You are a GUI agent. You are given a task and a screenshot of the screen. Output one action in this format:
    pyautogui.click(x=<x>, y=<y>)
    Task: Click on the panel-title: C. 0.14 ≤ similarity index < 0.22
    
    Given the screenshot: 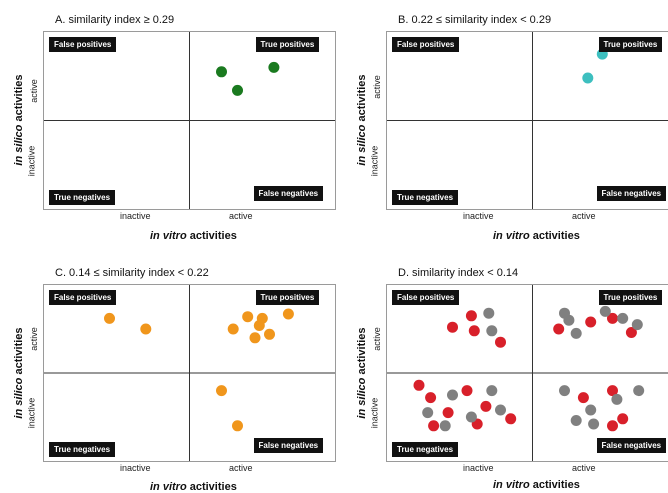 What is the action you would take?
    pyautogui.click(x=132, y=273)
    